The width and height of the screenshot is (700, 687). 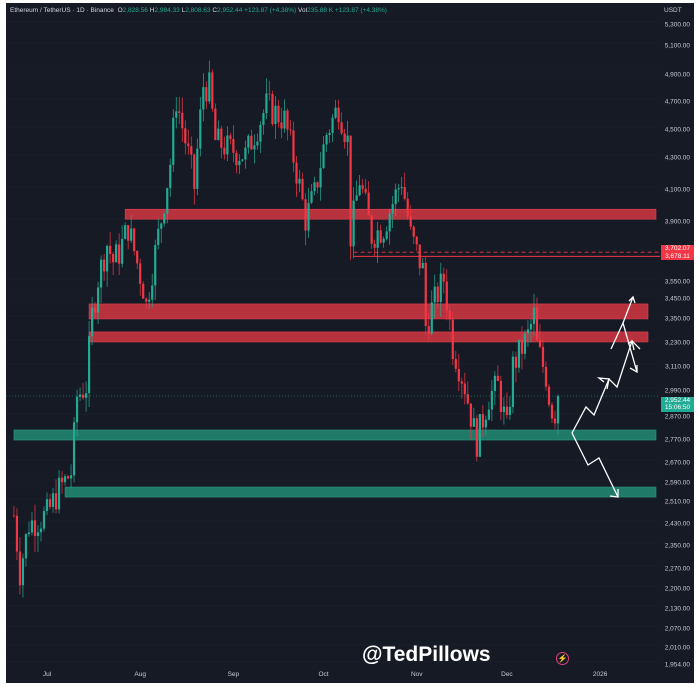 What do you see at coordinates (595, 465) in the screenshot?
I see `projection-arrow-down` at bounding box center [595, 465].